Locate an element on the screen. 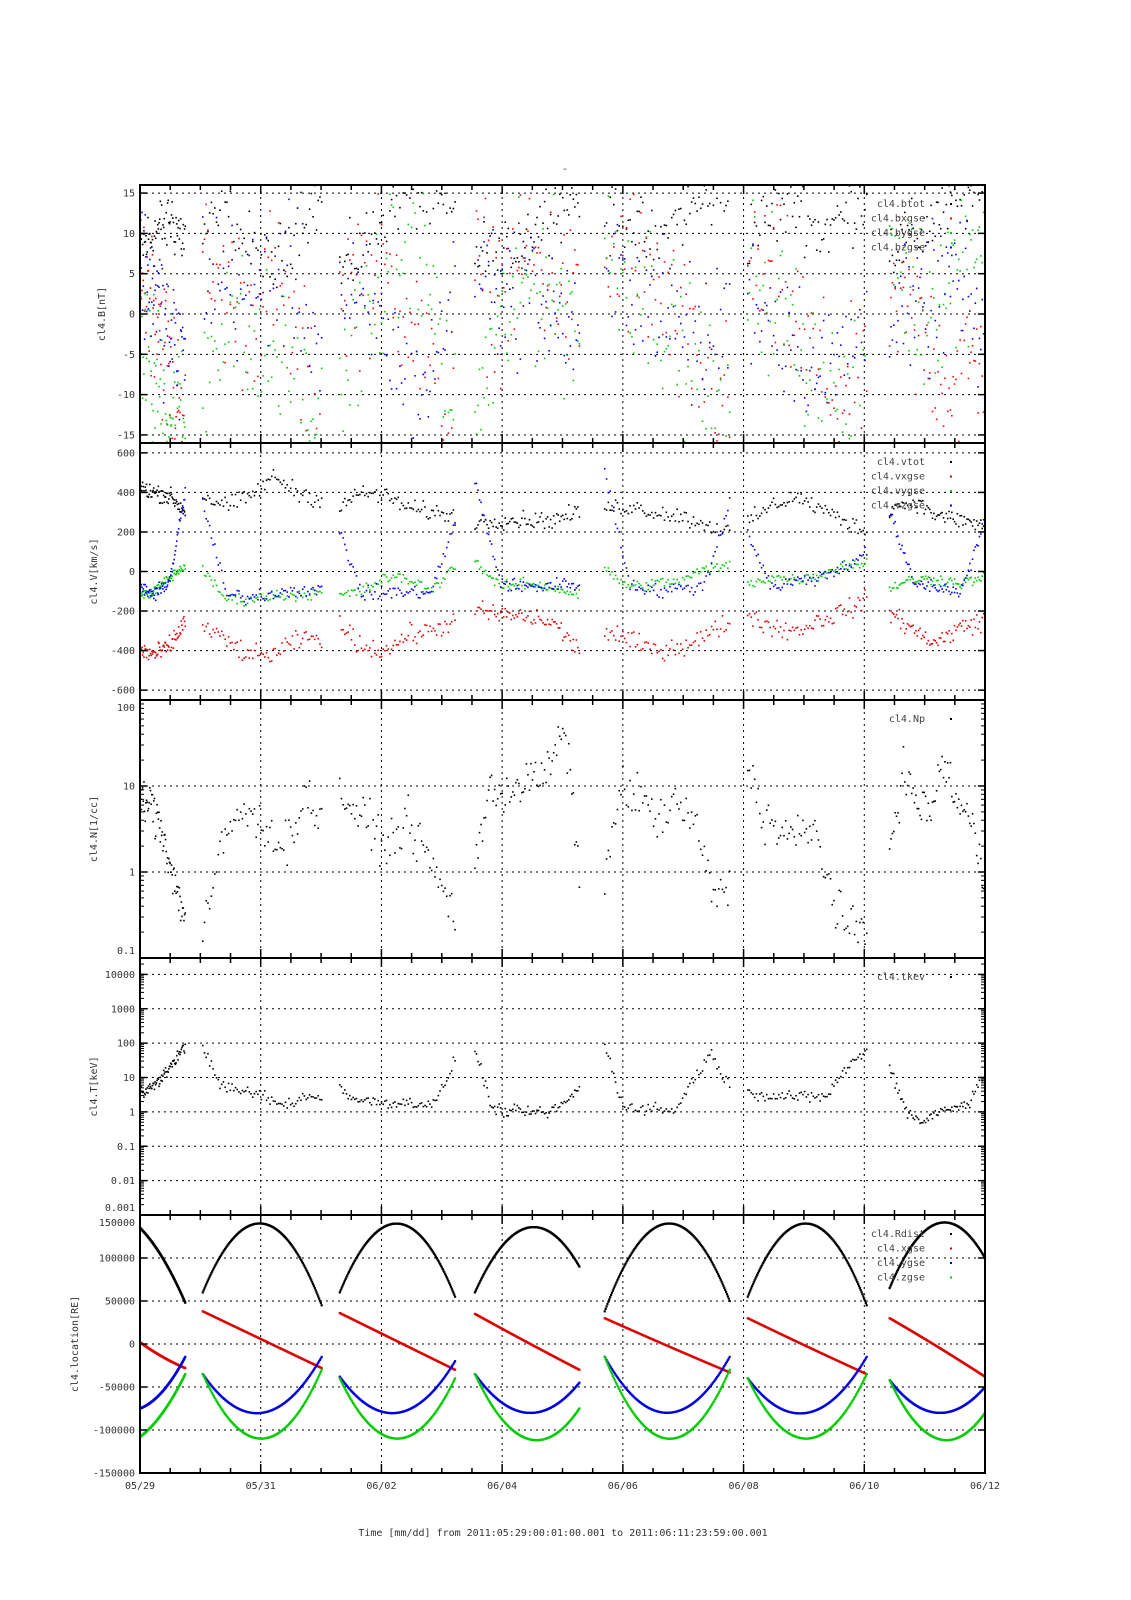 The width and height of the screenshot is (1131, 1600). y-tick-label: 100 is located at coordinates (126, 708).